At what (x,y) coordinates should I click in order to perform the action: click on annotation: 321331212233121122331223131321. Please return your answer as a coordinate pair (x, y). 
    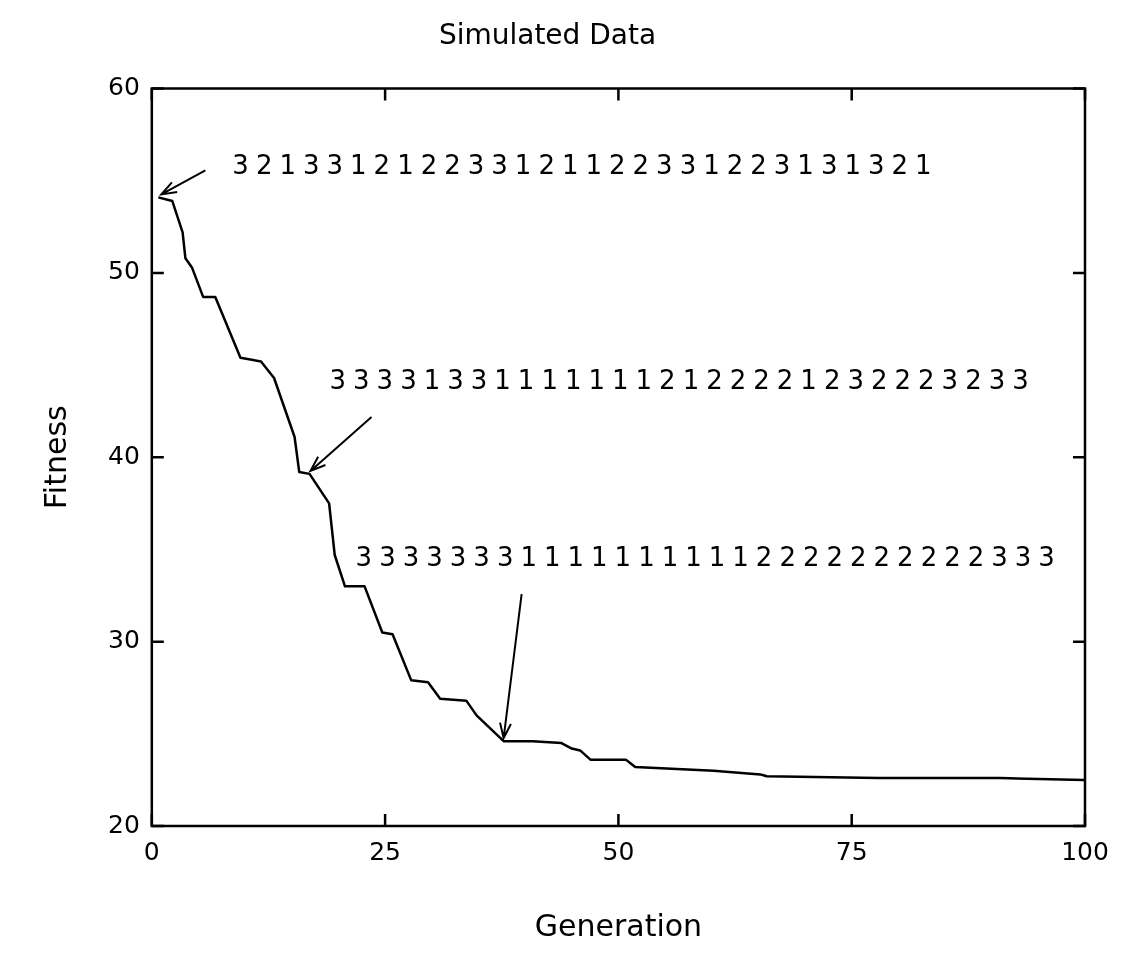
    Looking at the image, I should click on (585, 165).